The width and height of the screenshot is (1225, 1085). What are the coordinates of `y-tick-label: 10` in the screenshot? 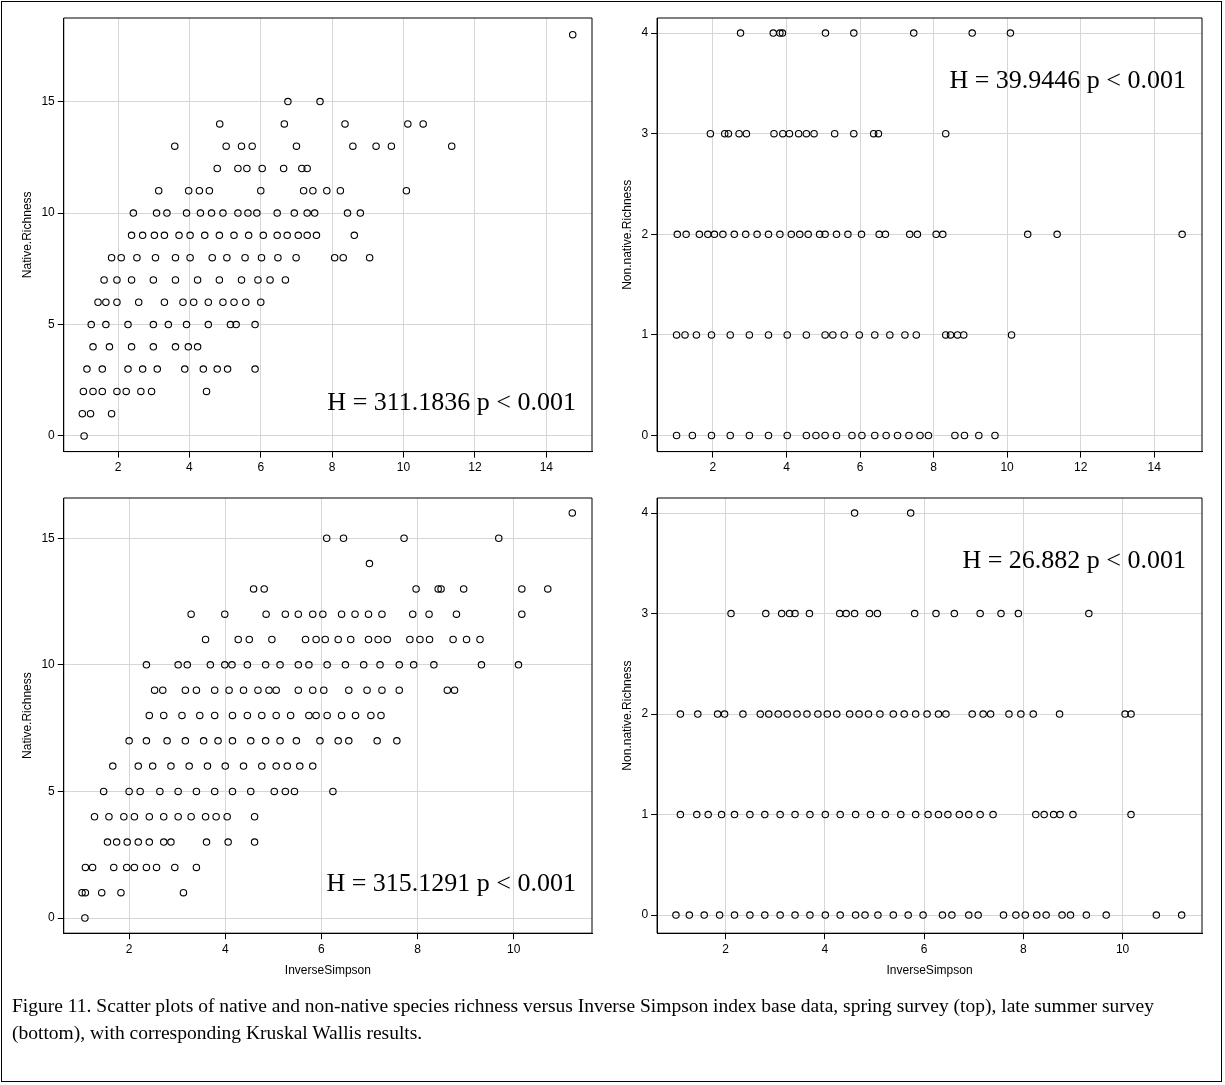 It's located at (48, 212).